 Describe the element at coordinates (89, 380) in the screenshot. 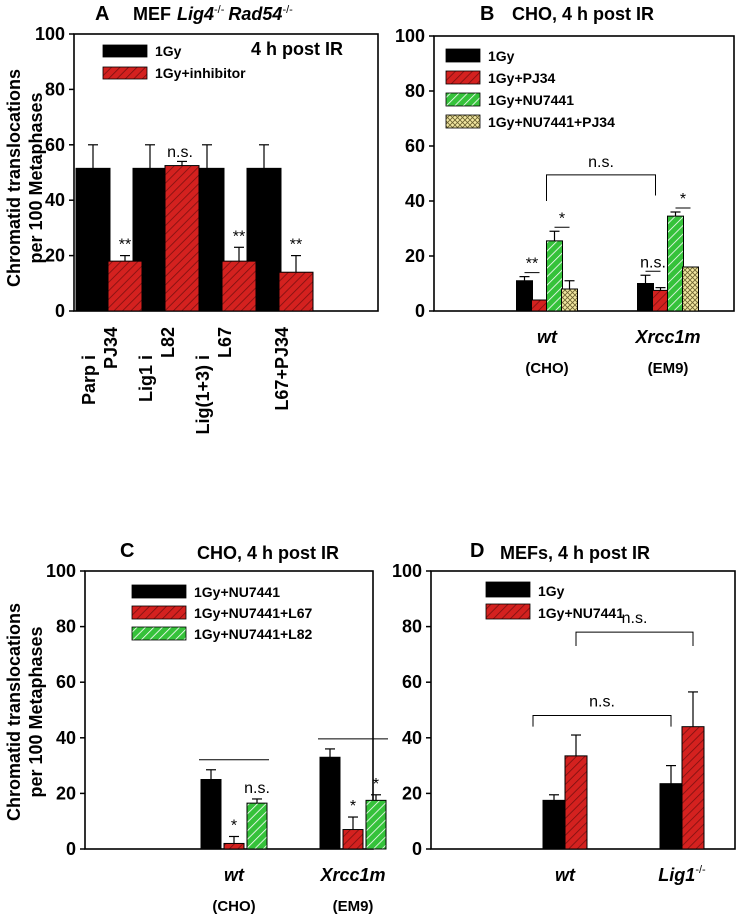

I see `category-sublabel: Parp i` at that location.